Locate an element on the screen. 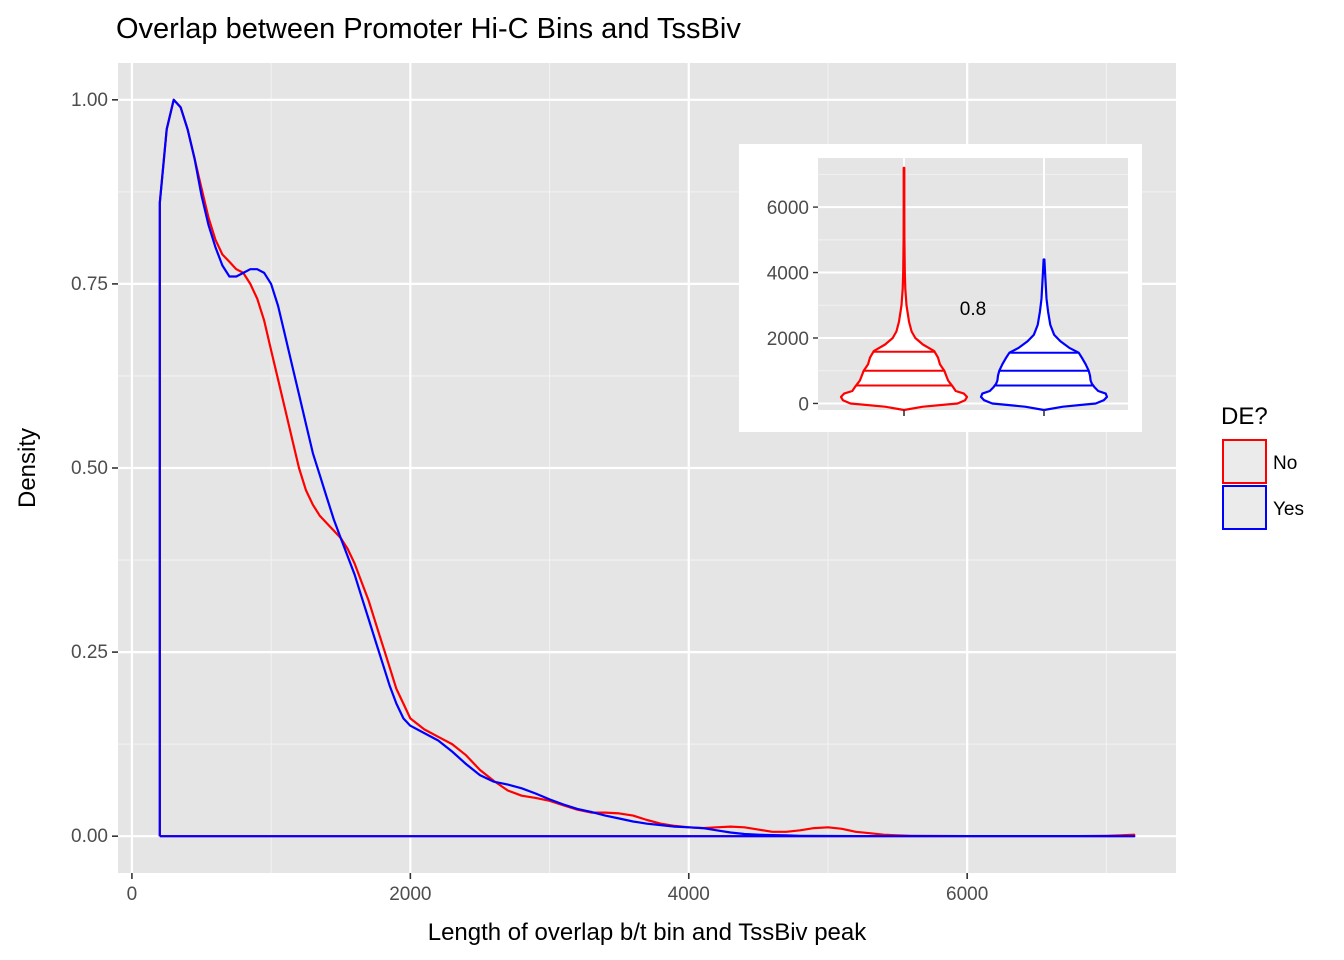  legend-title: DE? is located at coordinates (1244, 416).